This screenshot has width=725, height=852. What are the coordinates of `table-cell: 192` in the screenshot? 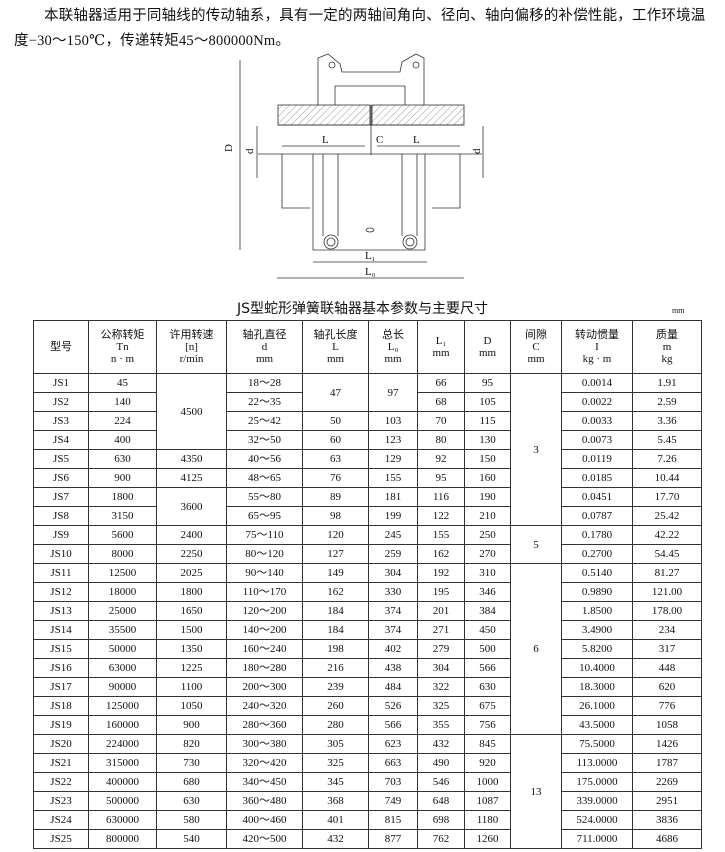 It's located at (441, 573).